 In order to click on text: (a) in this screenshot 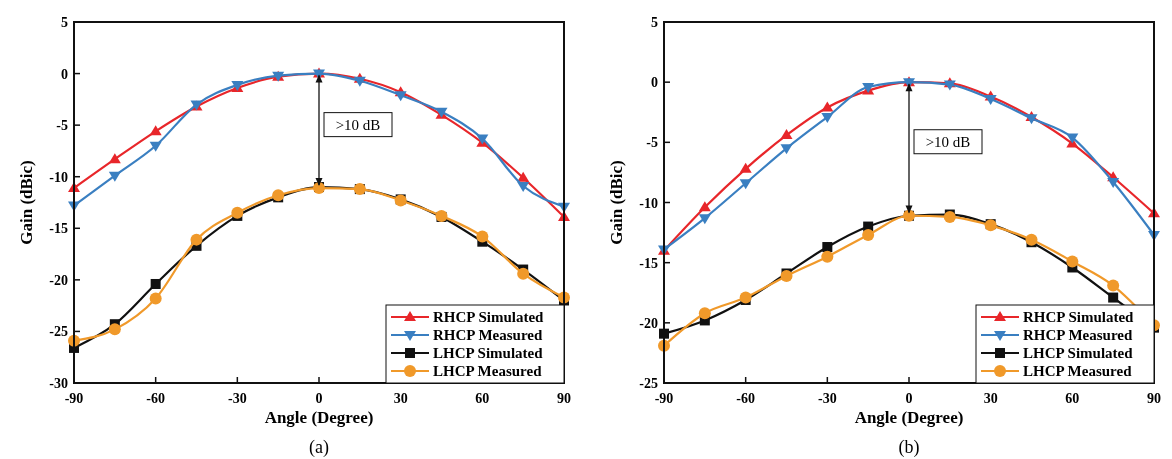, I will do `click(319, 447)`.